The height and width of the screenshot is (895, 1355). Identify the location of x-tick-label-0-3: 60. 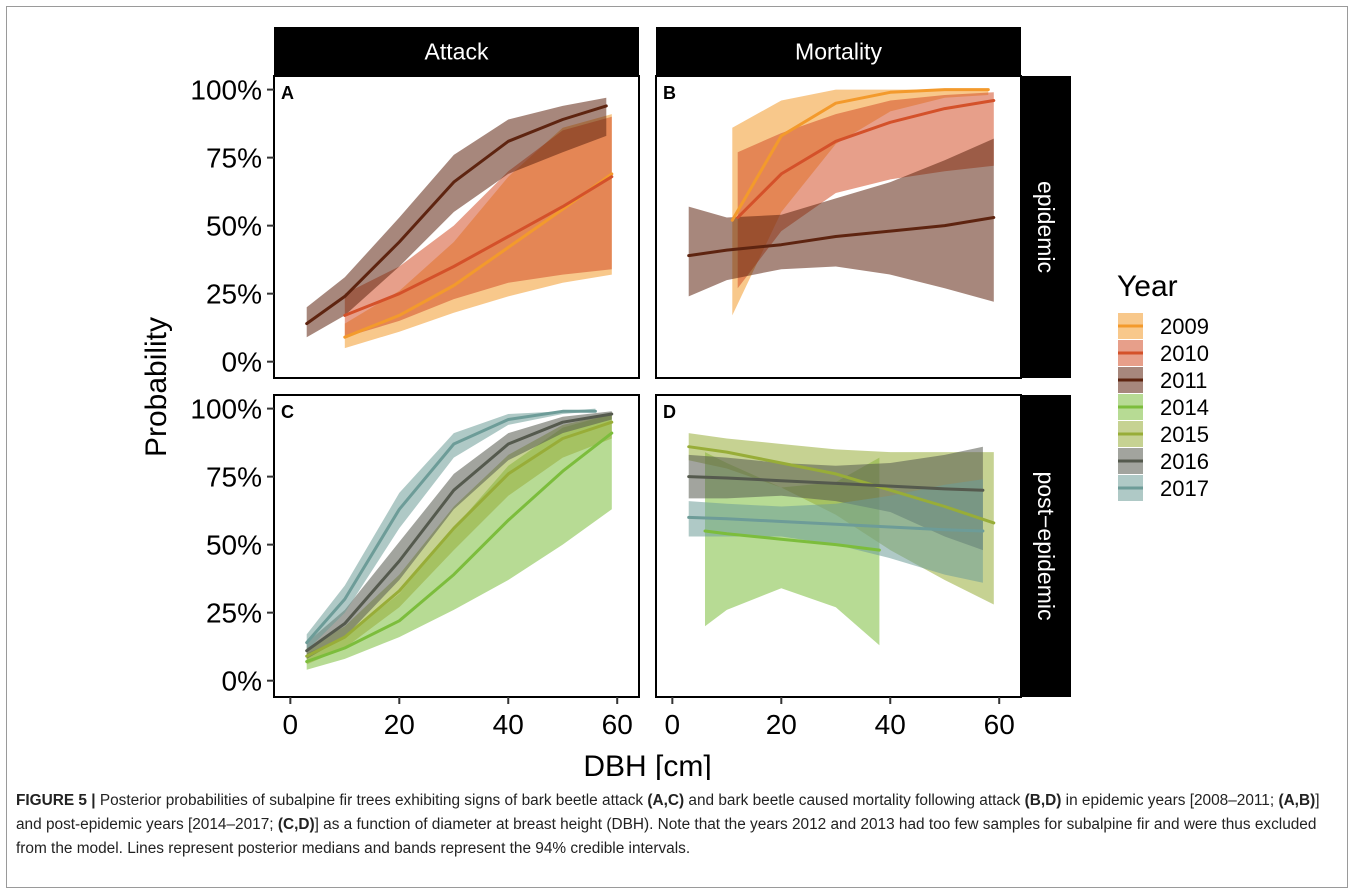
(617, 724).